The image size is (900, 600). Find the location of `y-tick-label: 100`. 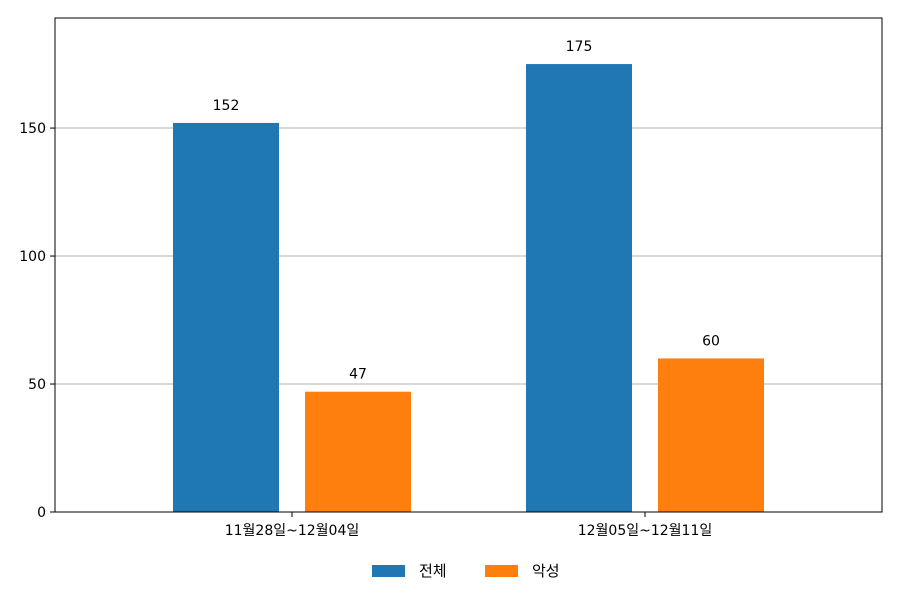

y-tick-label: 100 is located at coordinates (32, 257).